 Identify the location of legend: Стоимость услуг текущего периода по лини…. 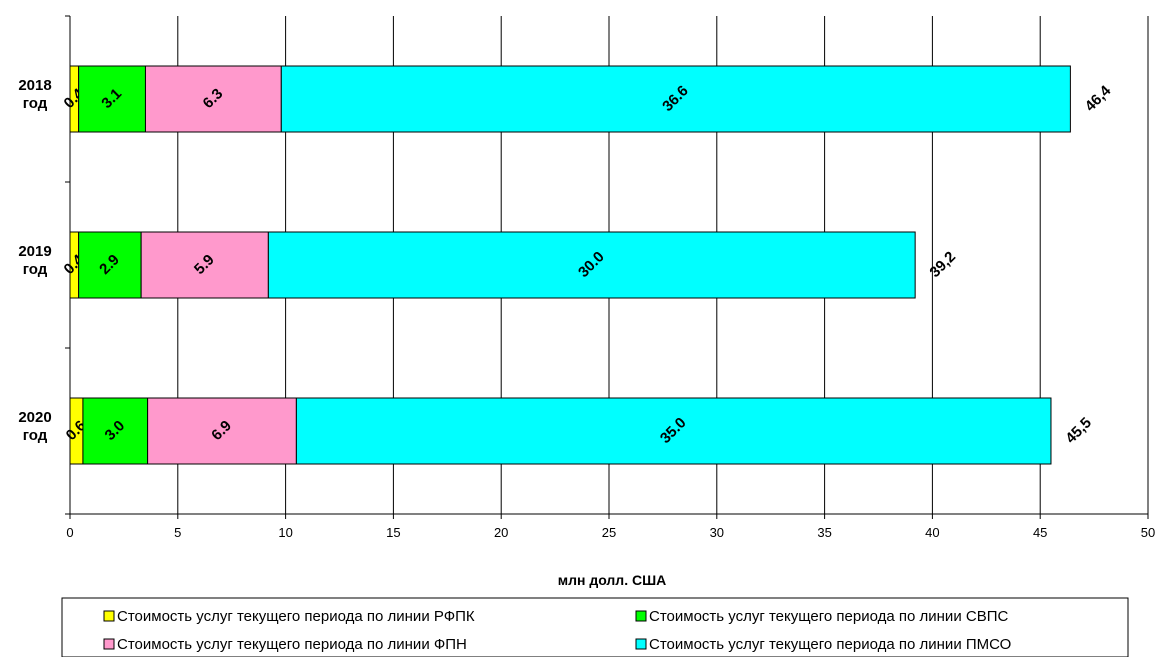
(595, 627).